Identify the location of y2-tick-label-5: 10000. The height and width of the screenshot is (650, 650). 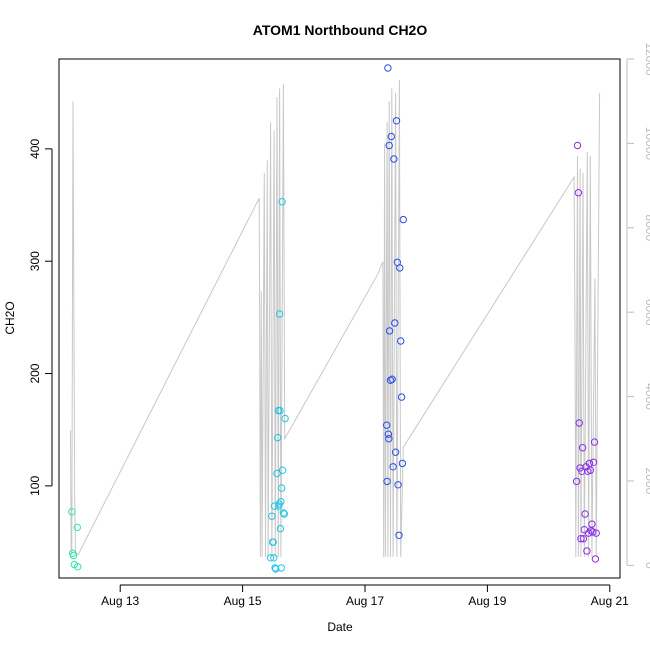
(646, 144).